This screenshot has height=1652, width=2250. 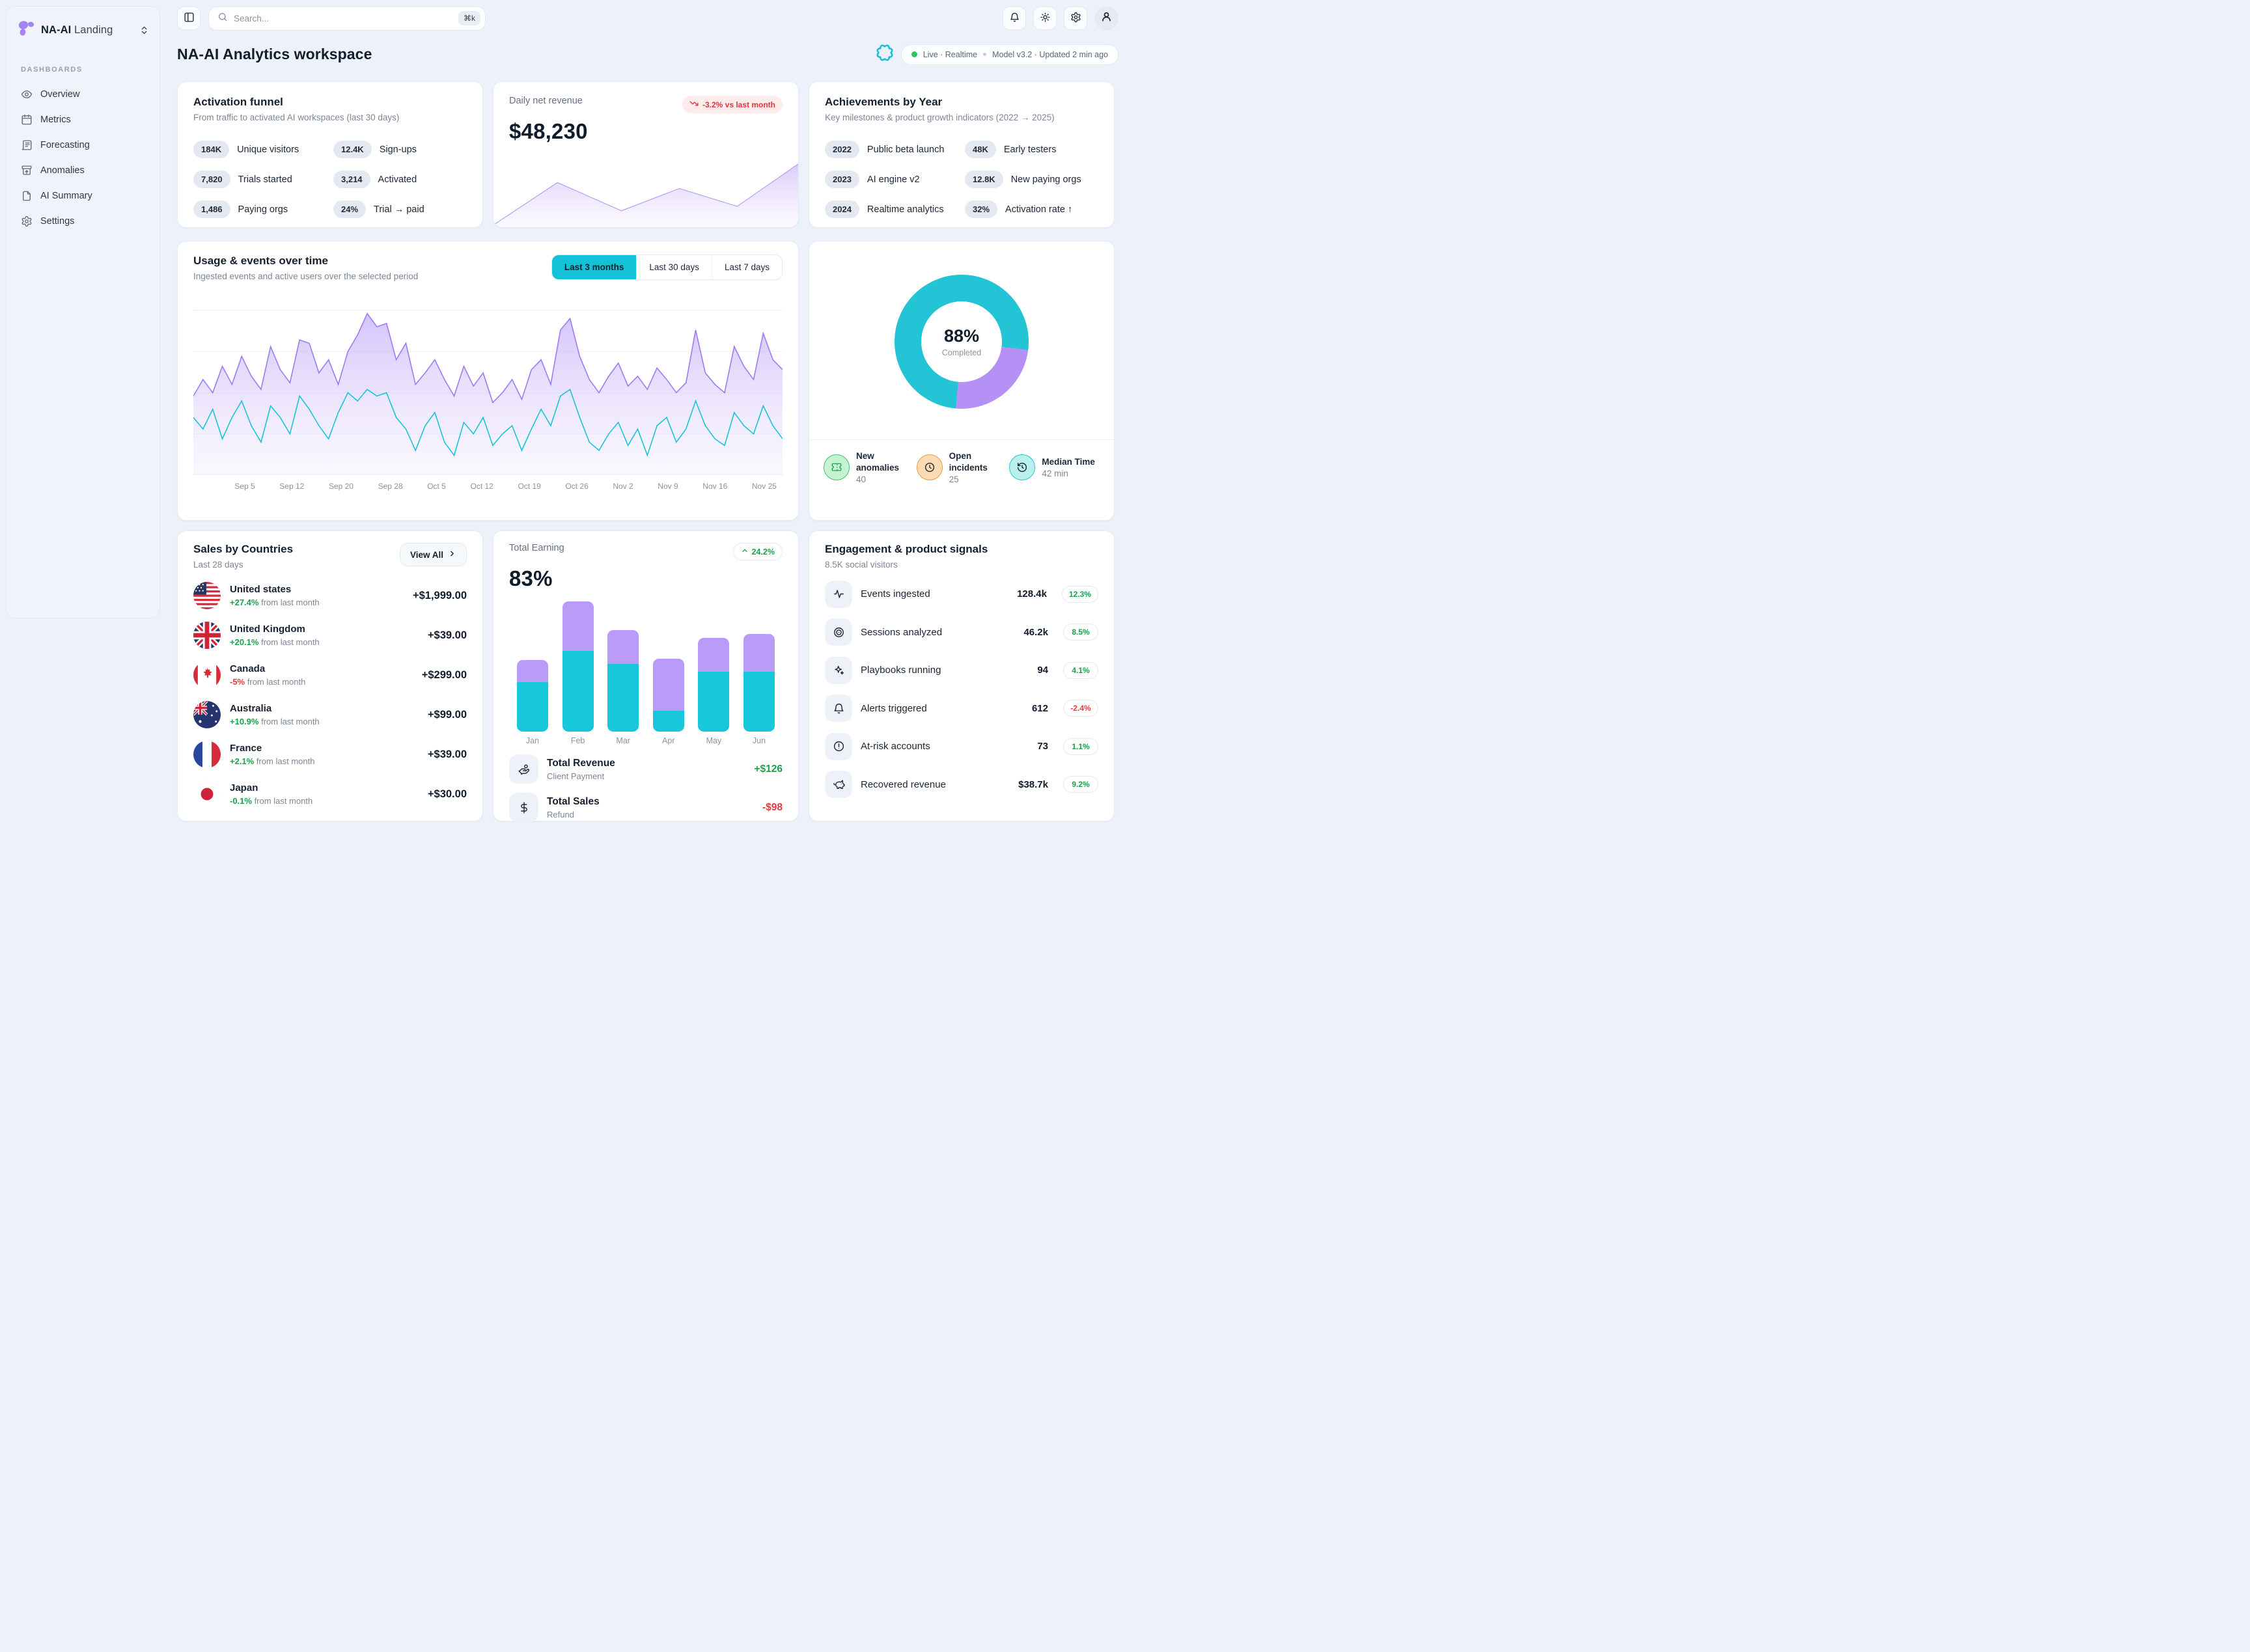 What do you see at coordinates (746, 267) in the screenshot?
I see `tab-last-7-days: Last 7 days` at bounding box center [746, 267].